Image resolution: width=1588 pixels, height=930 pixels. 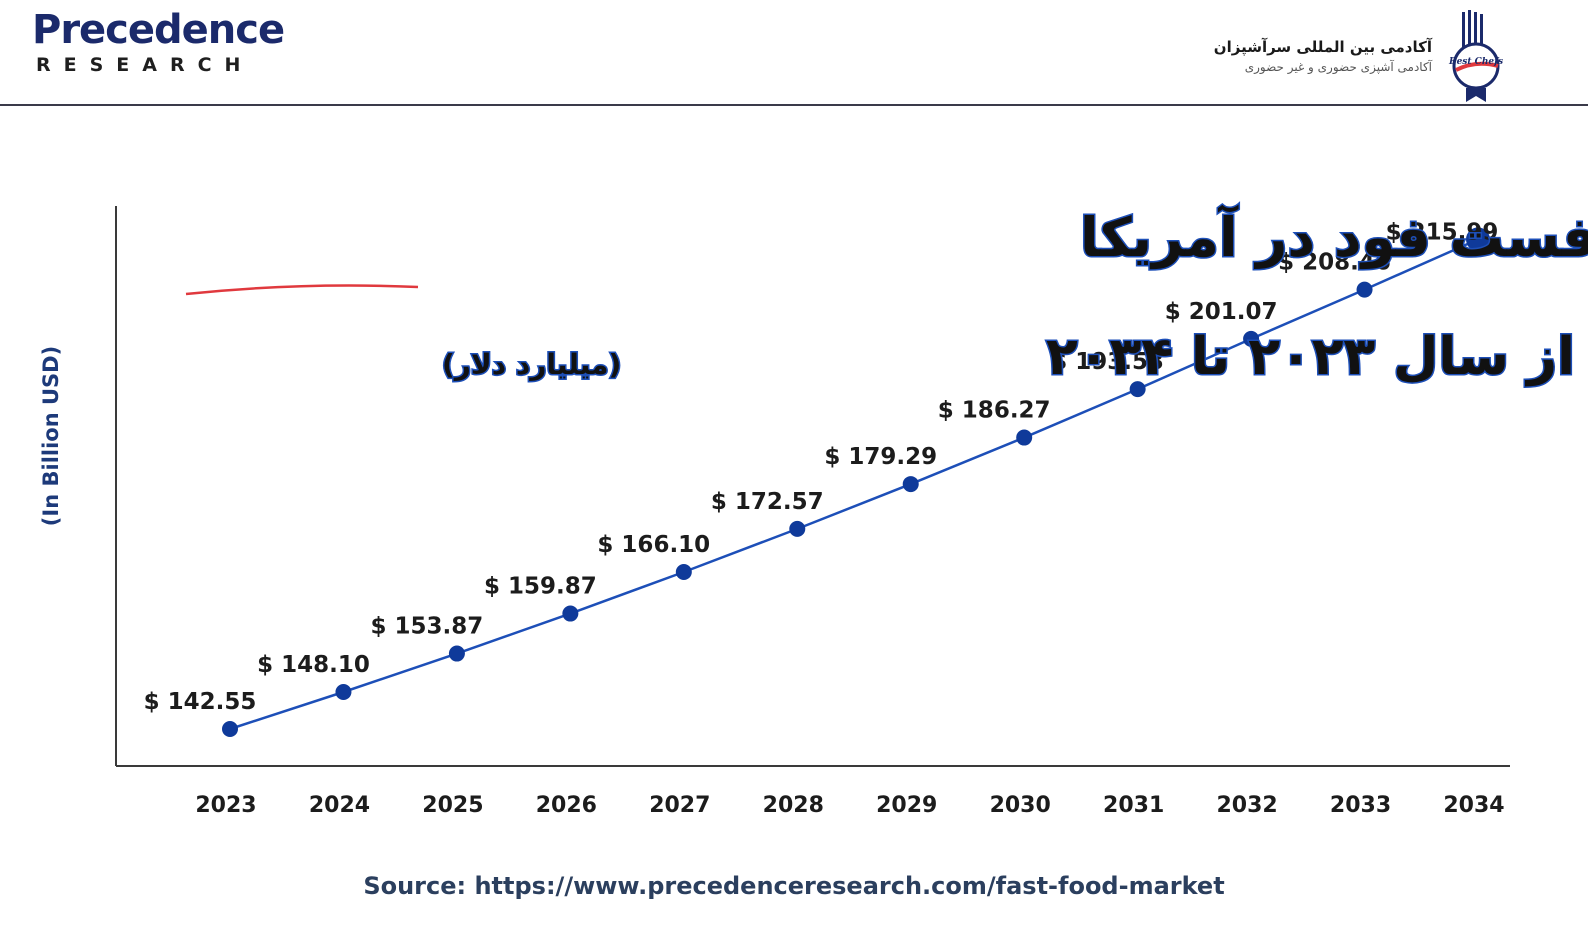 What do you see at coordinates (880, 457) in the screenshot?
I see `value-label-2029: $ 179.29` at bounding box center [880, 457].